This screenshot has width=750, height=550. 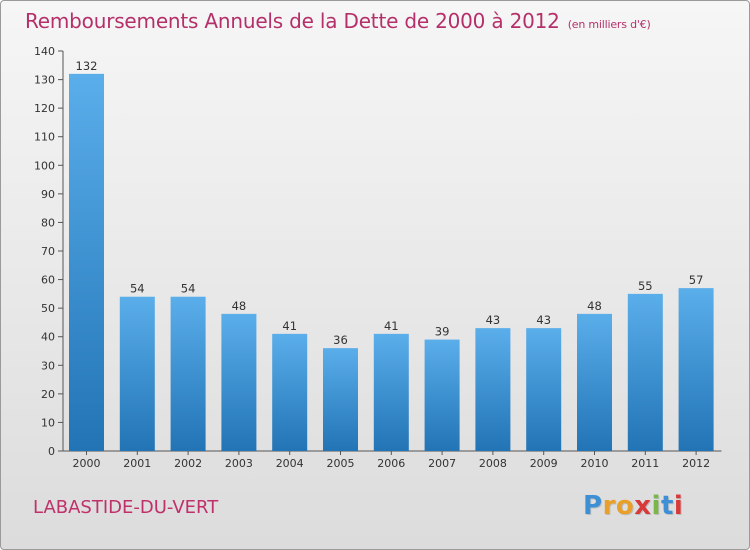 I want to click on data-label: 39, so click(x=442, y=332).